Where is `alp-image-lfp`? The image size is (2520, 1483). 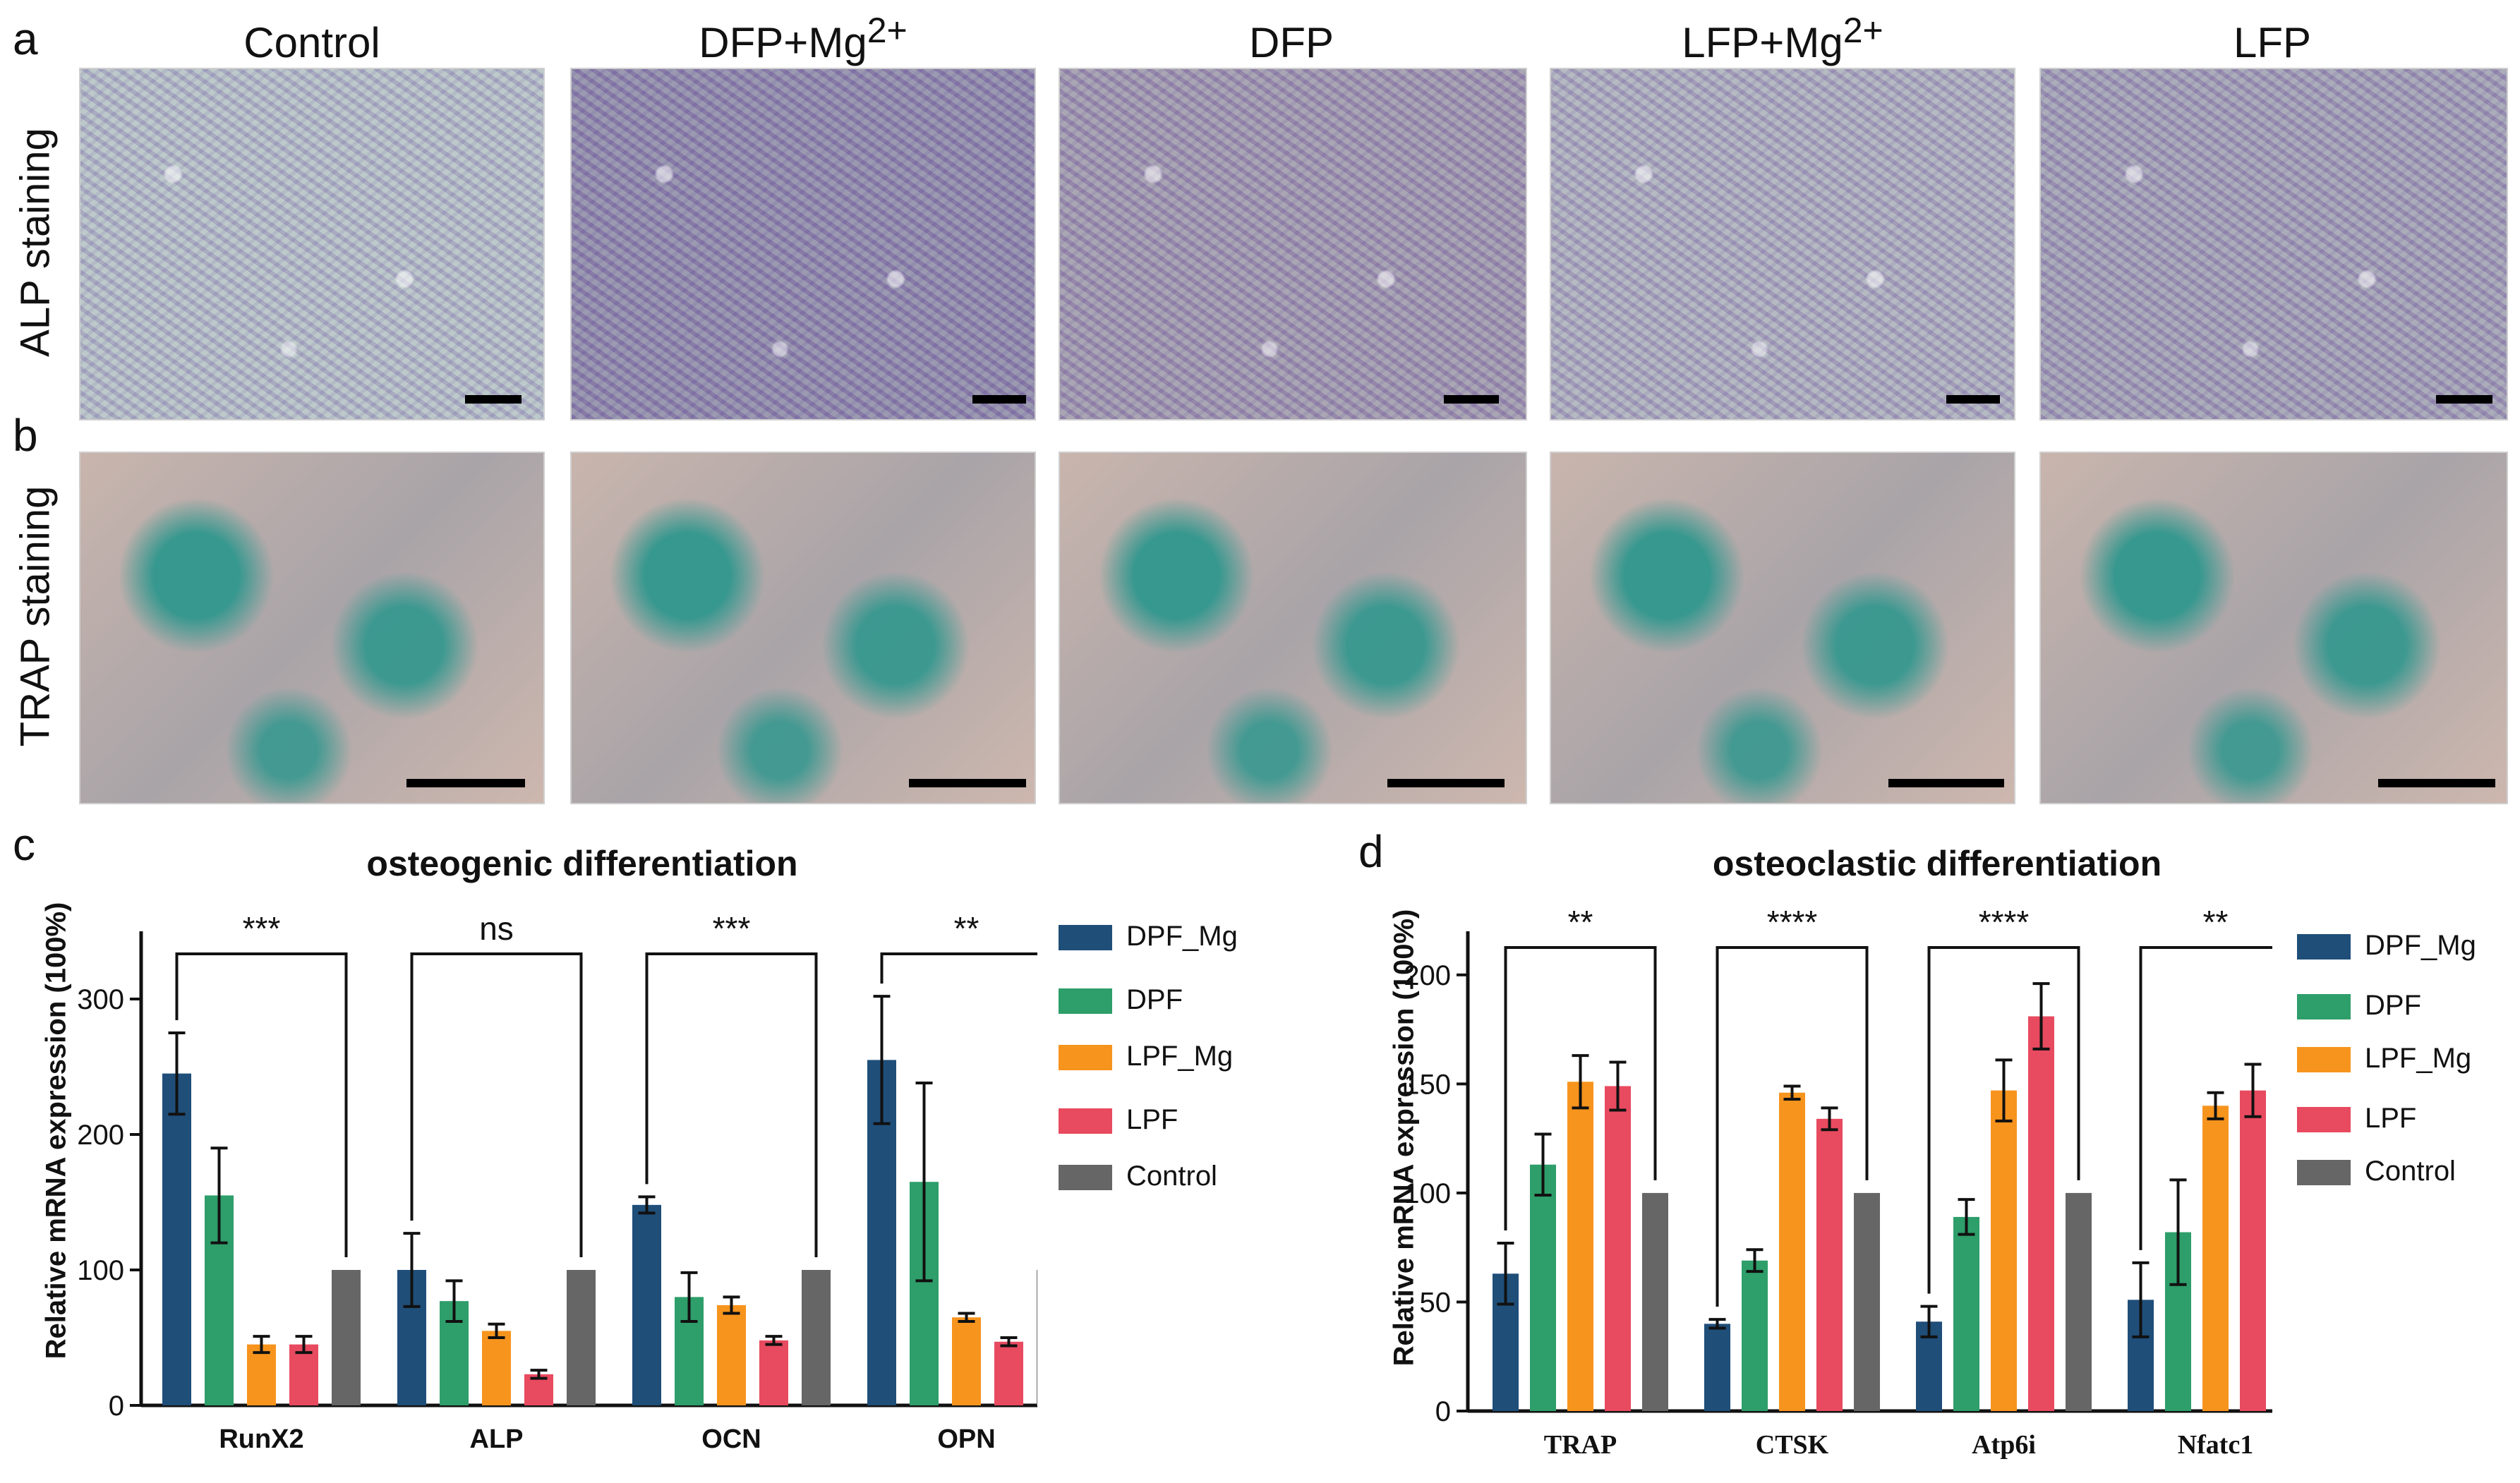 alp-image-lfp is located at coordinates (2274, 244).